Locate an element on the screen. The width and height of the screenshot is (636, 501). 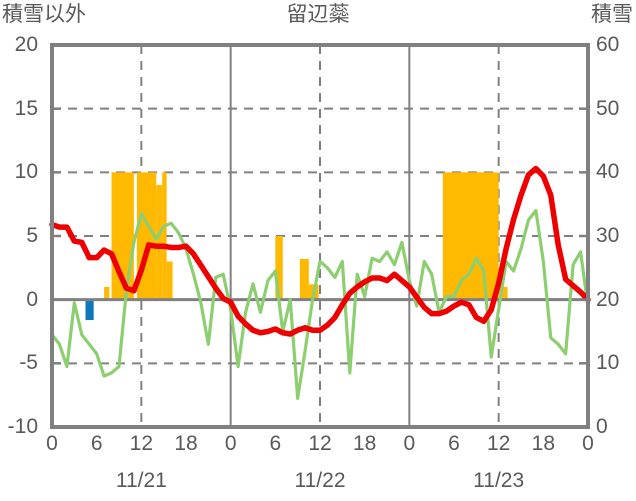
y-tick-right: 0 is located at coordinates (602, 426).